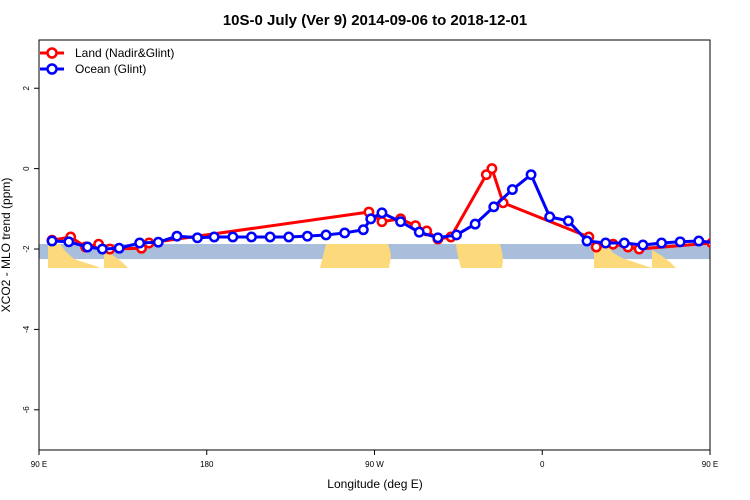 This screenshot has width=750, height=500. I want to click on land-shape-australia-east, so click(116, 259).